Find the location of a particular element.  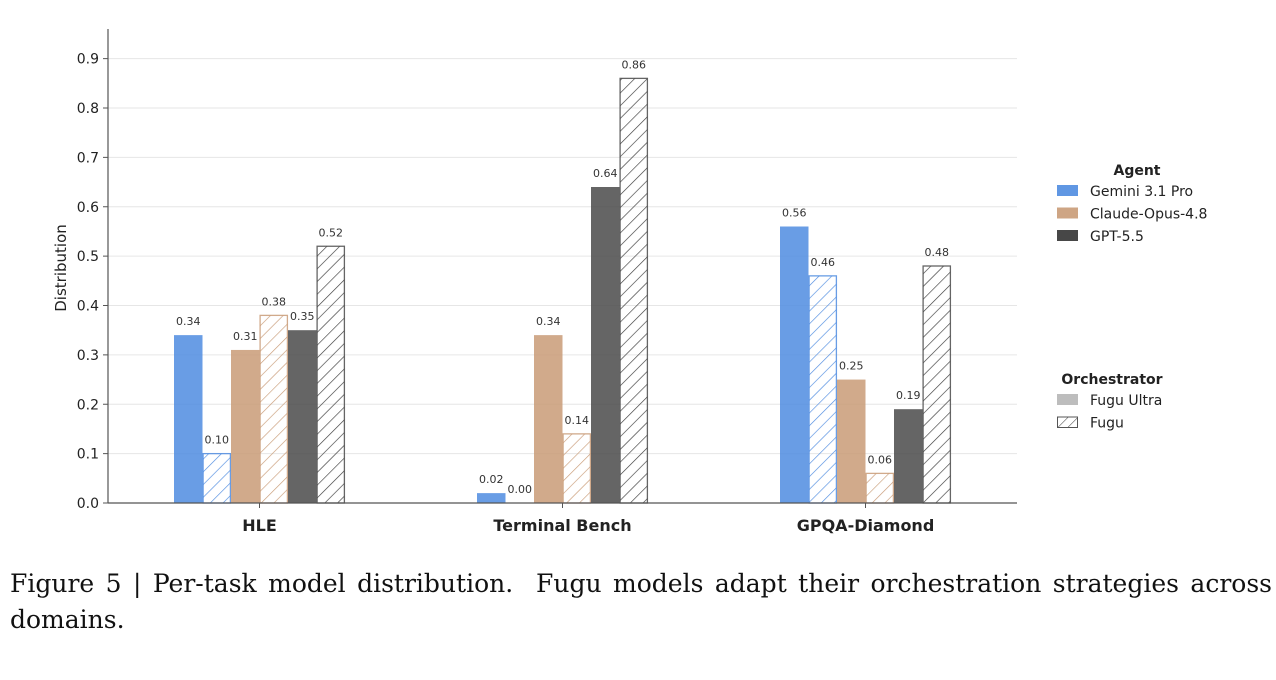

data-label: 0.14 is located at coordinates (577, 420).